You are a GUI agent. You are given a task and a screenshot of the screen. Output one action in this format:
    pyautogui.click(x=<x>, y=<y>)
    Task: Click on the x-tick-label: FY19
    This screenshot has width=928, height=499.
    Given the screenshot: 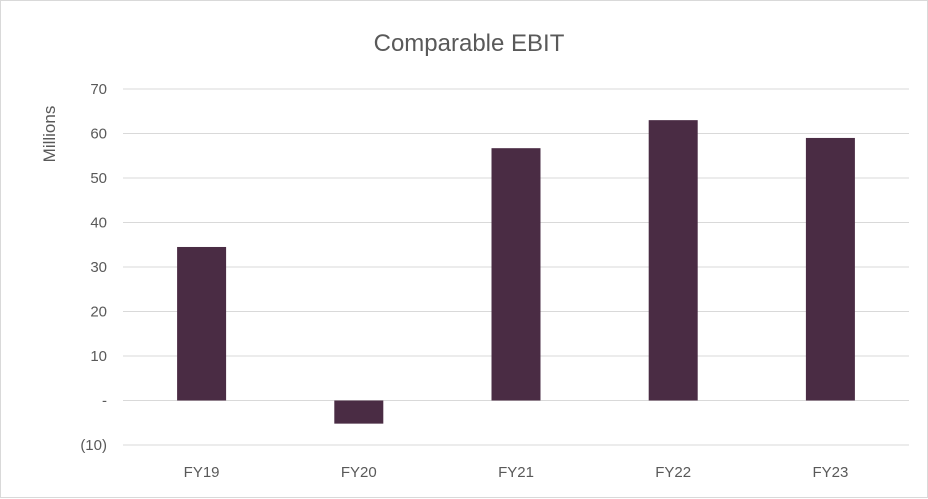 What is the action you would take?
    pyautogui.click(x=202, y=472)
    